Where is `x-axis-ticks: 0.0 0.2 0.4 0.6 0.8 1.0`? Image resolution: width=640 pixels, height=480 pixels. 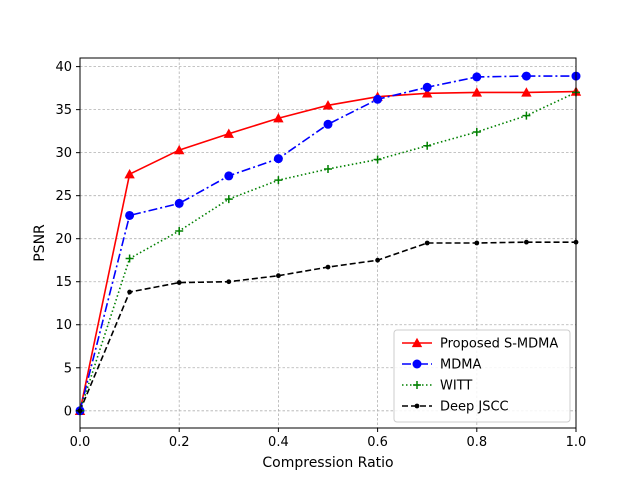 x-axis-ticks: 0.0 0.2 0.4 0.6 0.8 1.0 is located at coordinates (328, 439).